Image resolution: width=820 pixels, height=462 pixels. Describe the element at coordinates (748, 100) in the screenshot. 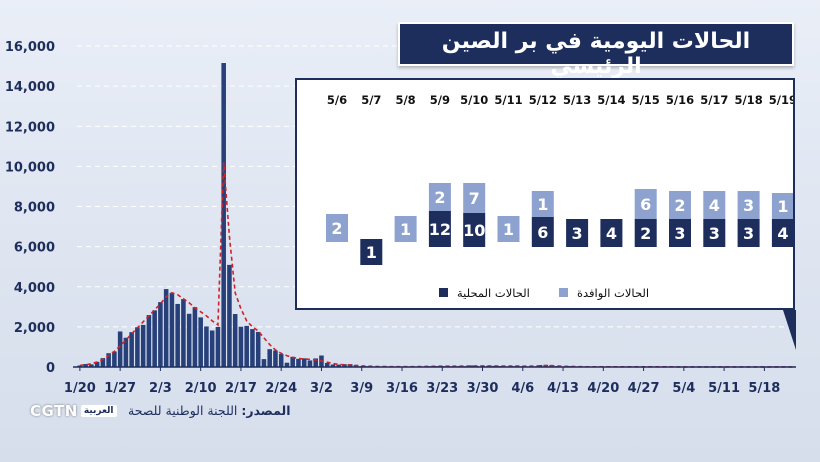

I see `inset-date-label: 5/18` at that location.